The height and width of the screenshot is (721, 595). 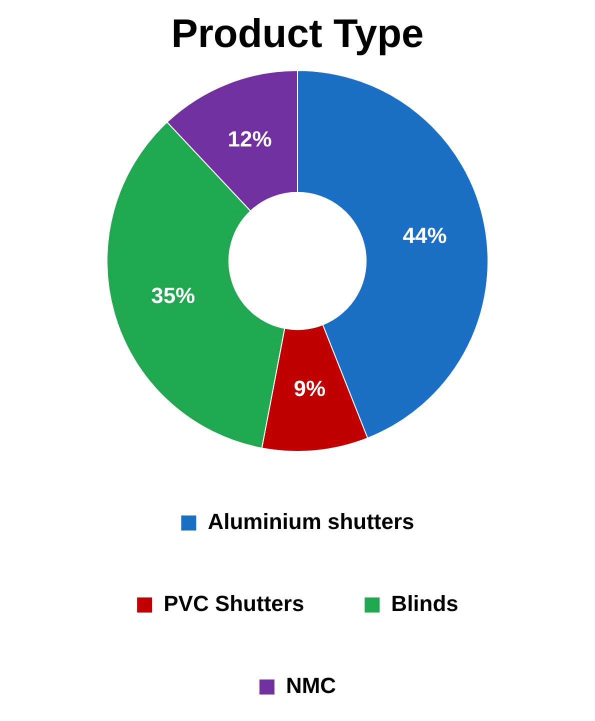 I want to click on legend-label: PVC Shutters, so click(x=234, y=603).